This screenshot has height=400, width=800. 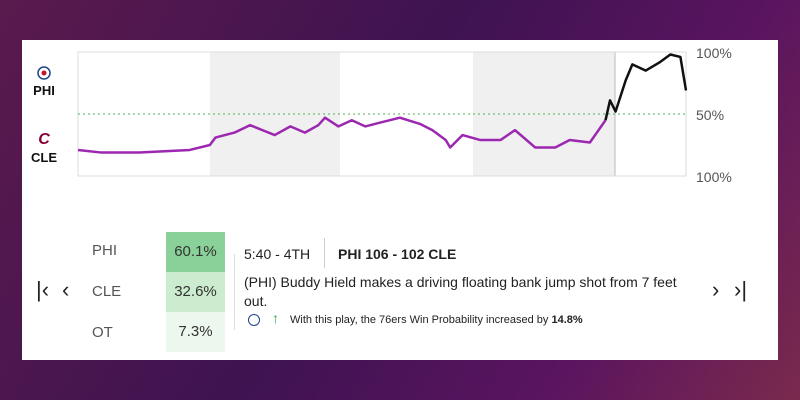 I want to click on row-label: PHI, so click(x=105, y=250).